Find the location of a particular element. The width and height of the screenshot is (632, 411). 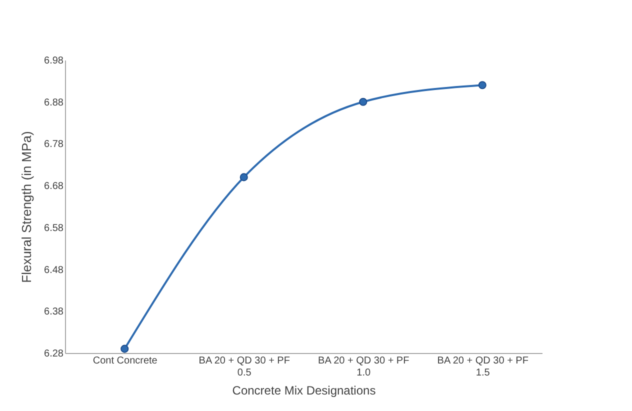

x-tick-label: BA 20 + QD 30 + PF 1.5 is located at coordinates (482, 367).